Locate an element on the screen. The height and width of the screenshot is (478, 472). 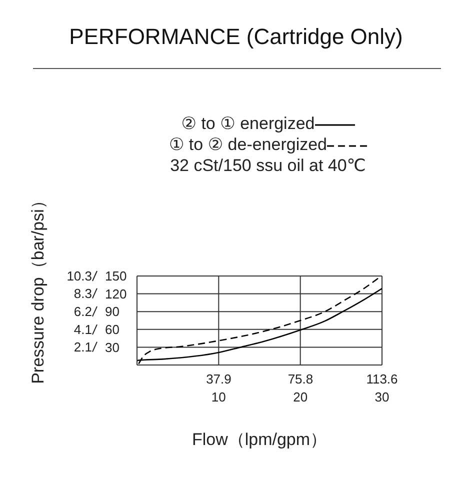
x-axis-title: Flow（lpm/gpm） is located at coordinates (259, 440).